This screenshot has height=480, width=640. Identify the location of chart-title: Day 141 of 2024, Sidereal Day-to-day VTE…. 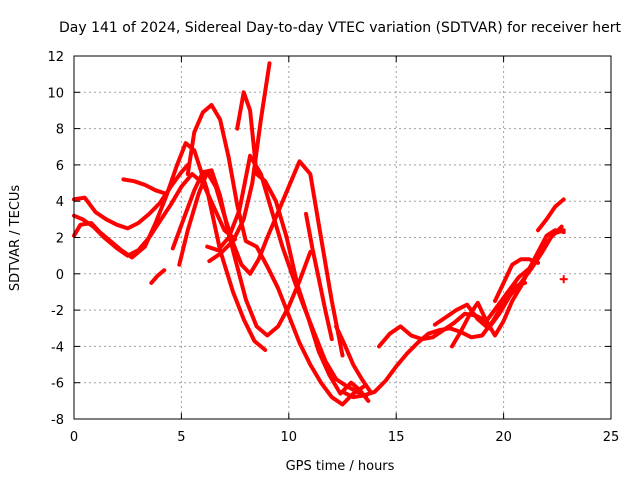
(340, 28).